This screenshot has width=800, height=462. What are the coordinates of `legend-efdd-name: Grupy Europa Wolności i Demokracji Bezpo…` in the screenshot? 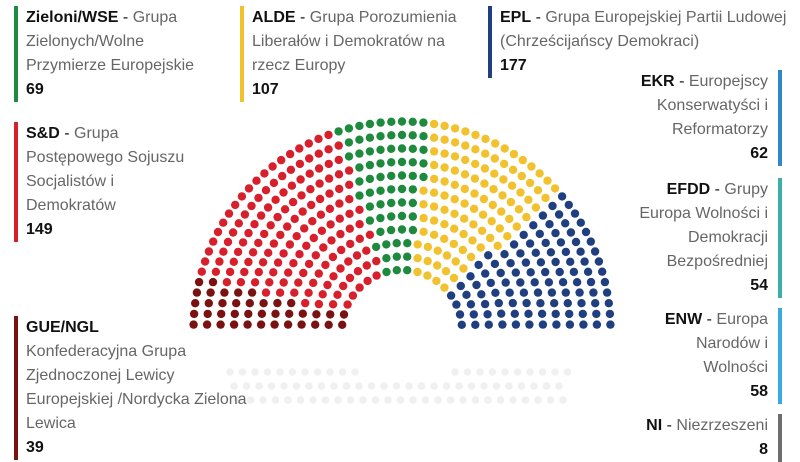 It's located at (703, 225).